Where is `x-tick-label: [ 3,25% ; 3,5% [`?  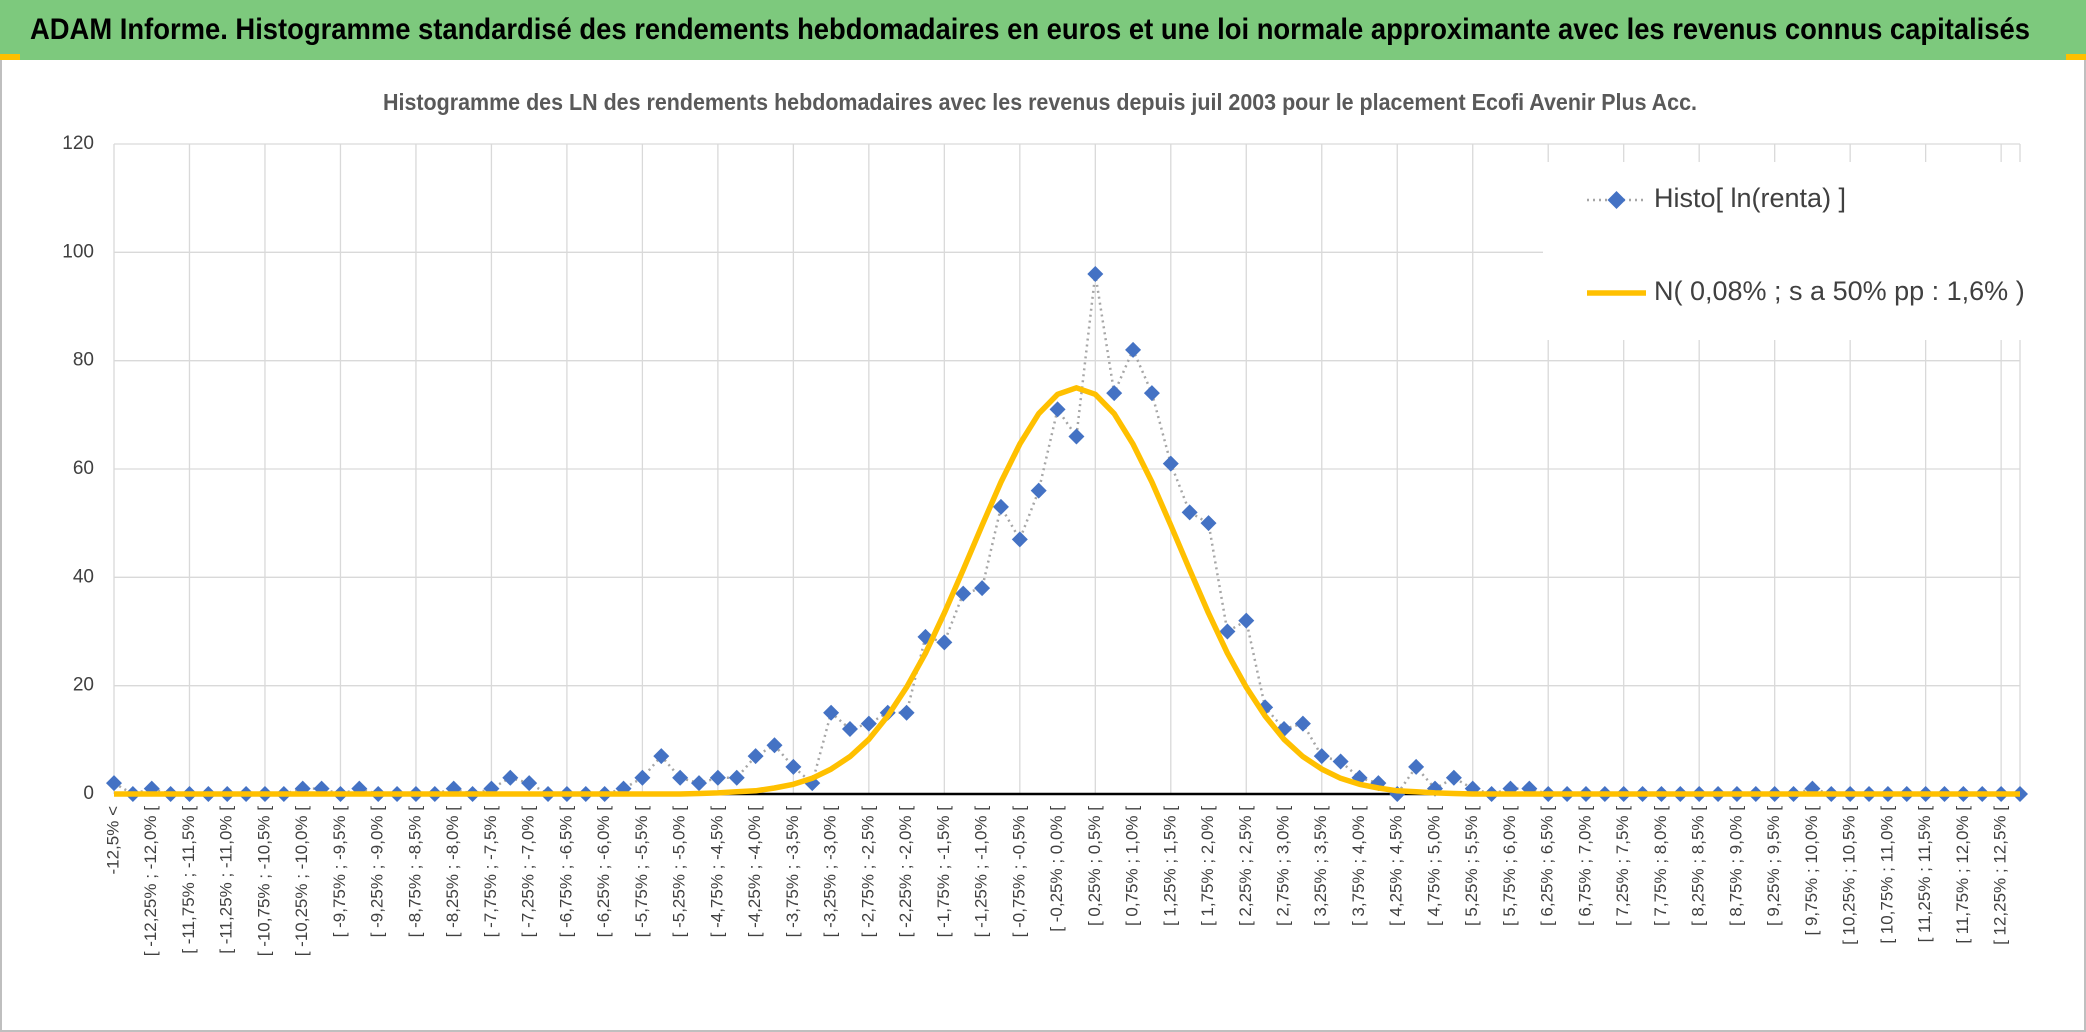
x-tick-label: [ 3,25% ; 3,5% [ is located at coordinates (1320, 866).